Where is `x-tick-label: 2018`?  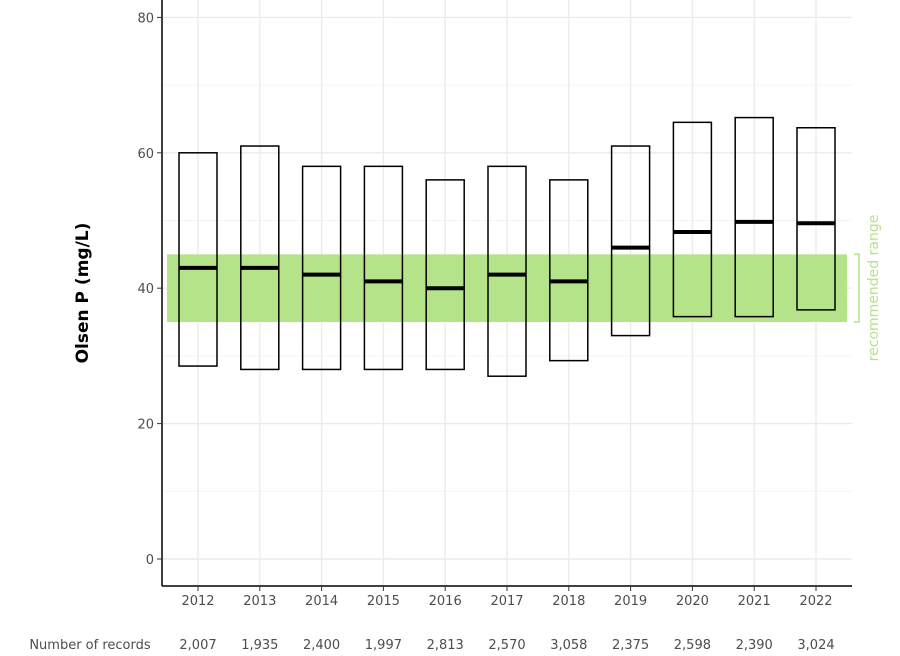 x-tick-label: 2018 is located at coordinates (568, 601).